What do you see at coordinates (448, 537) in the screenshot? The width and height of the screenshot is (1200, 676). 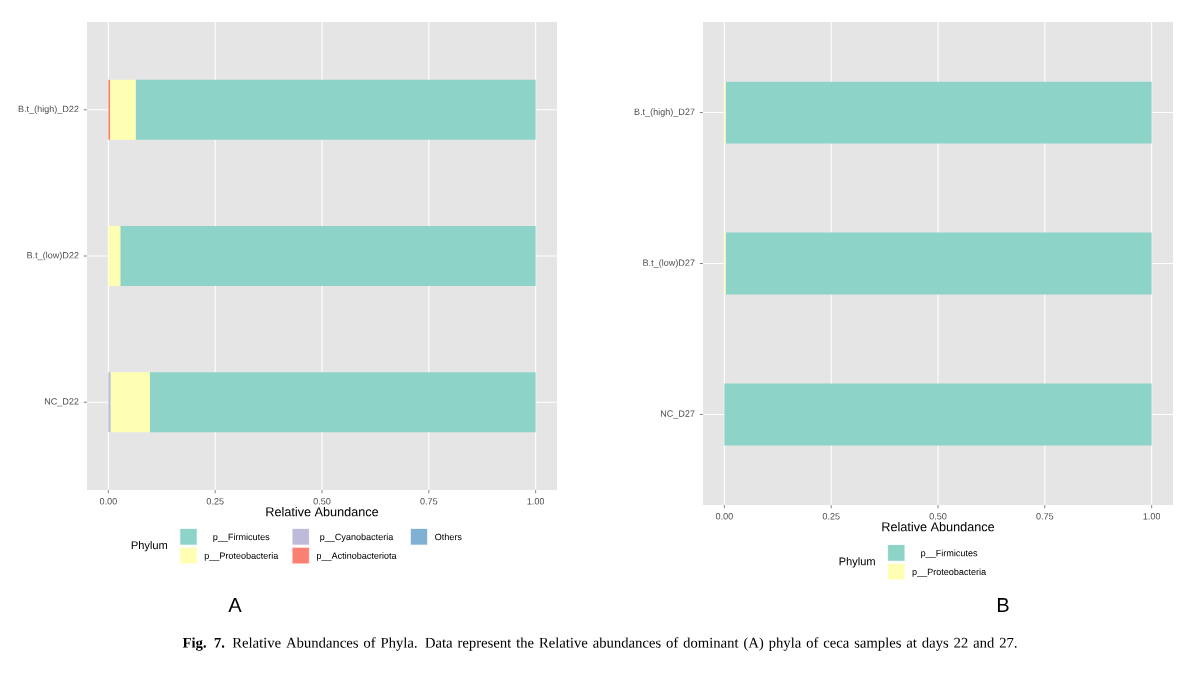 I see `legend-label: Others` at bounding box center [448, 537].